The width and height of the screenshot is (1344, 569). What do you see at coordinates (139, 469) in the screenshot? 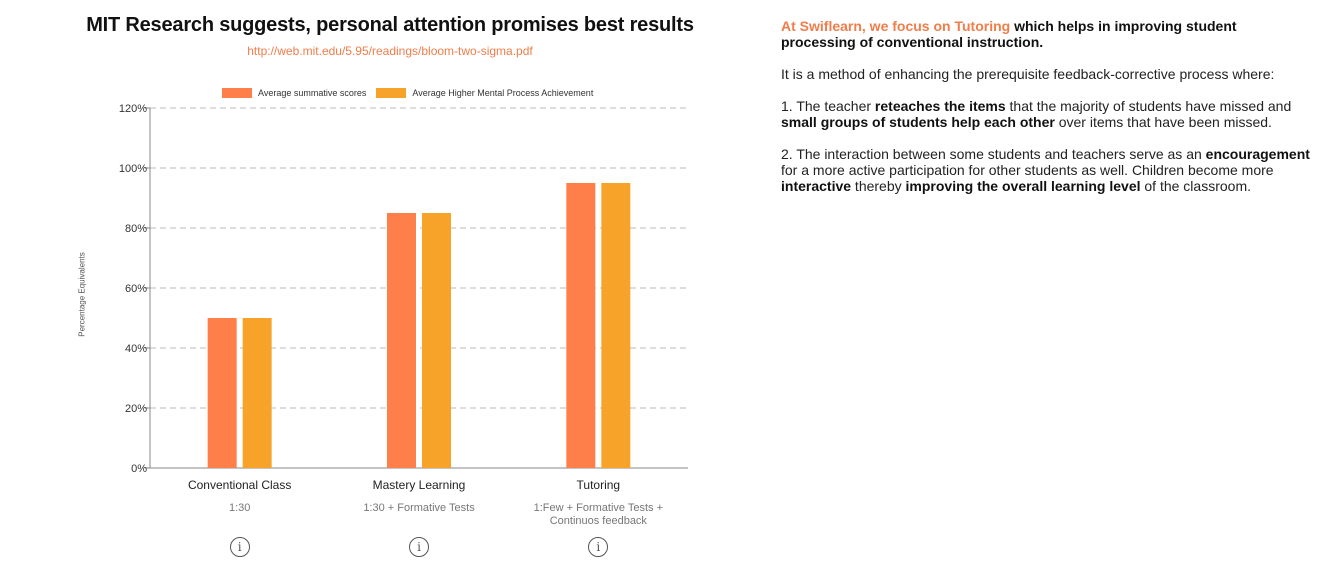
I see `y-tick-label: 0%` at bounding box center [139, 469].